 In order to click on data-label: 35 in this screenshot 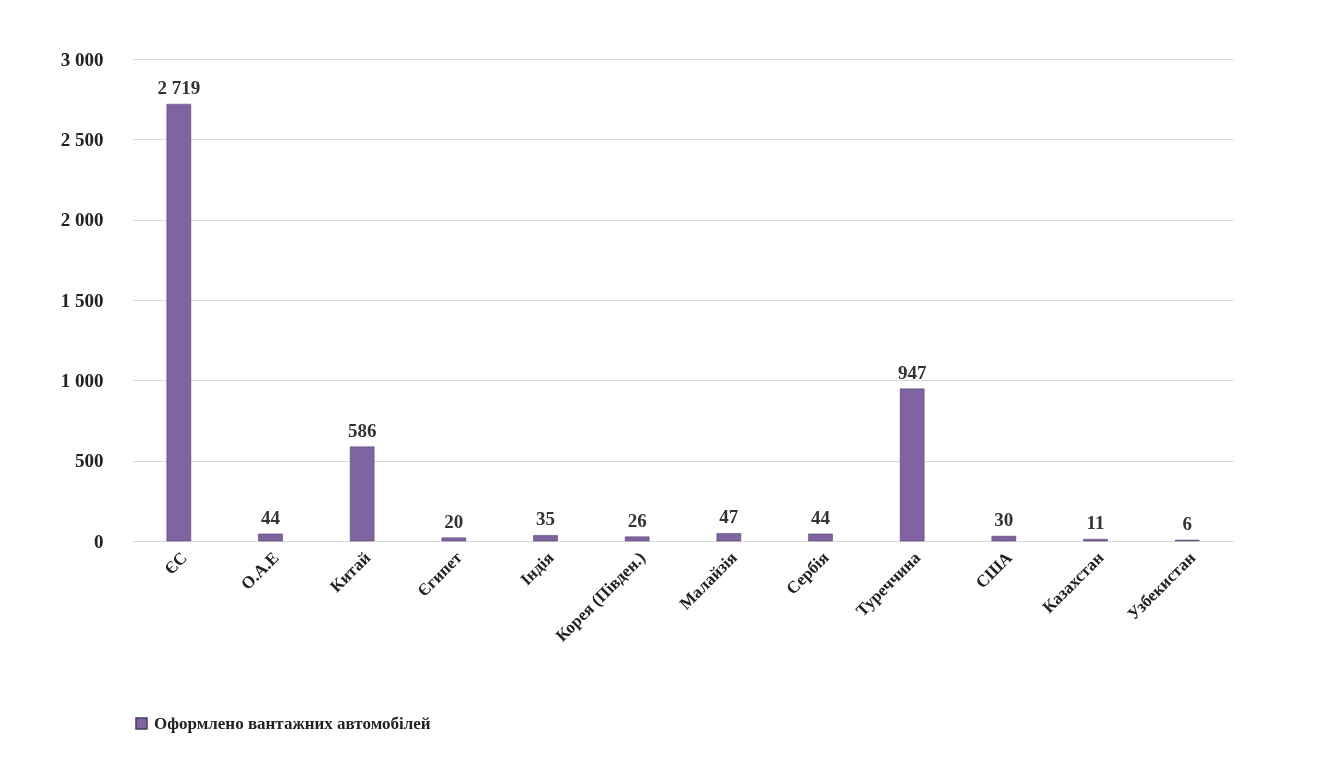, I will do `click(545, 519)`.